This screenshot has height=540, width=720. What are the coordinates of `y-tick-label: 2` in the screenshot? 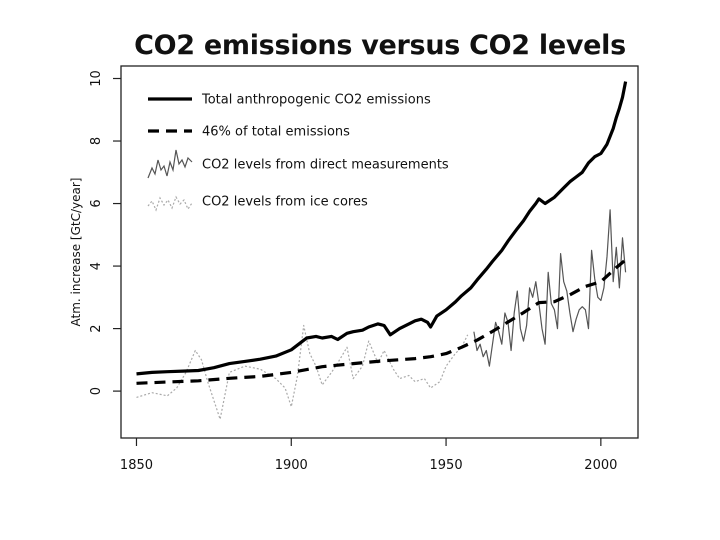 It's located at (96, 328).